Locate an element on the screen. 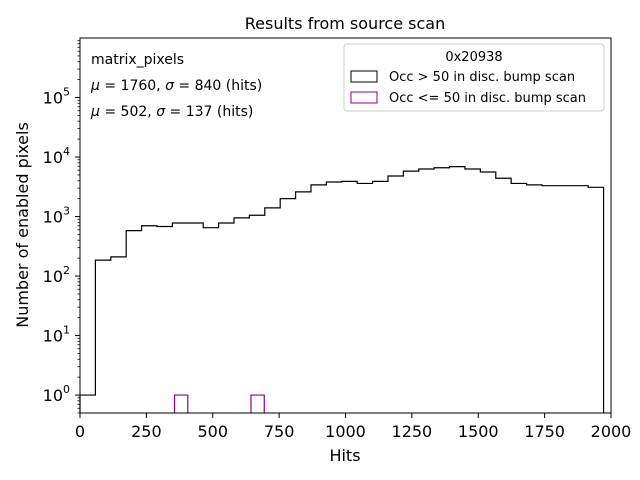 This screenshot has width=640, height=480. legend-box is located at coordinates (474, 77).